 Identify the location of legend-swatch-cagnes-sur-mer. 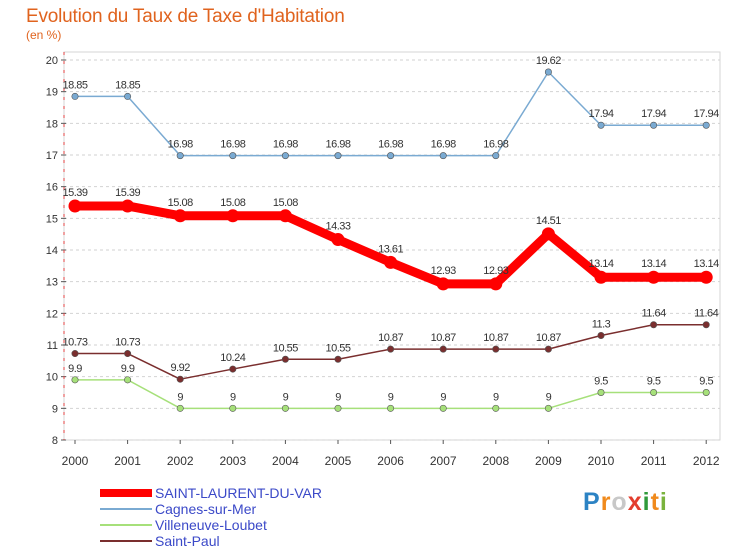
(126, 509).